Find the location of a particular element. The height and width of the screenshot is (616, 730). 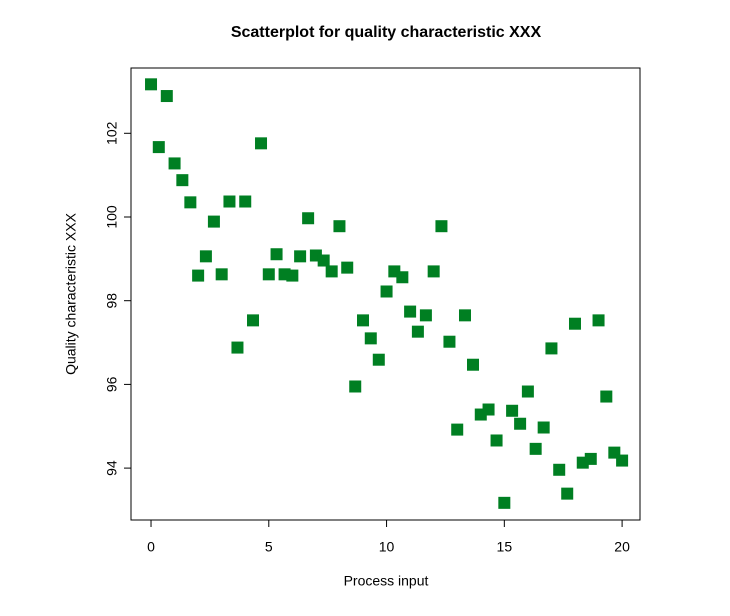

y-tick-label: 98 is located at coordinates (112, 301).